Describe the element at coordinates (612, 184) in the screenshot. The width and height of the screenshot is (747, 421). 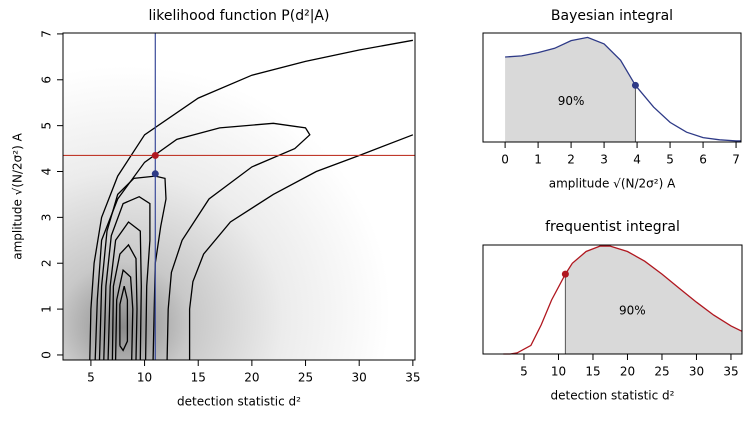
I see `x-axis-label: amplitude √(N/2σ²) A` at that location.